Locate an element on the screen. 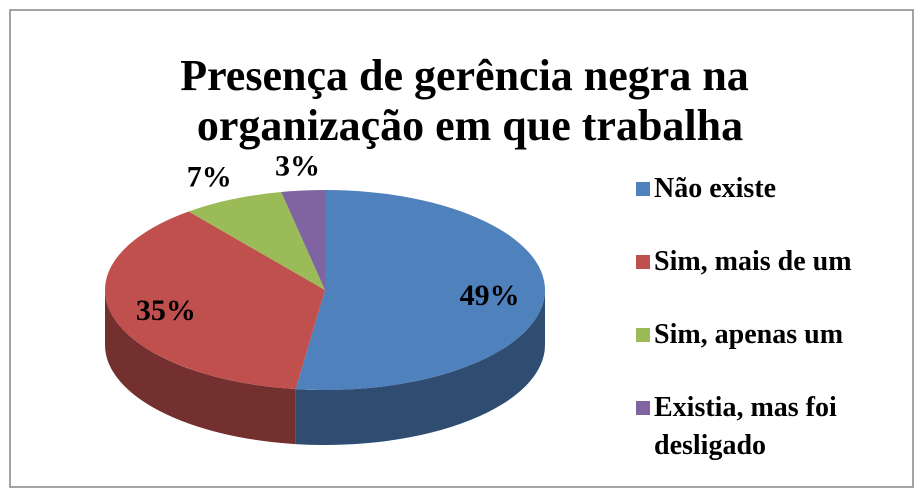 The width and height of the screenshot is (923, 497). data-label: 49% is located at coordinates (490, 295).